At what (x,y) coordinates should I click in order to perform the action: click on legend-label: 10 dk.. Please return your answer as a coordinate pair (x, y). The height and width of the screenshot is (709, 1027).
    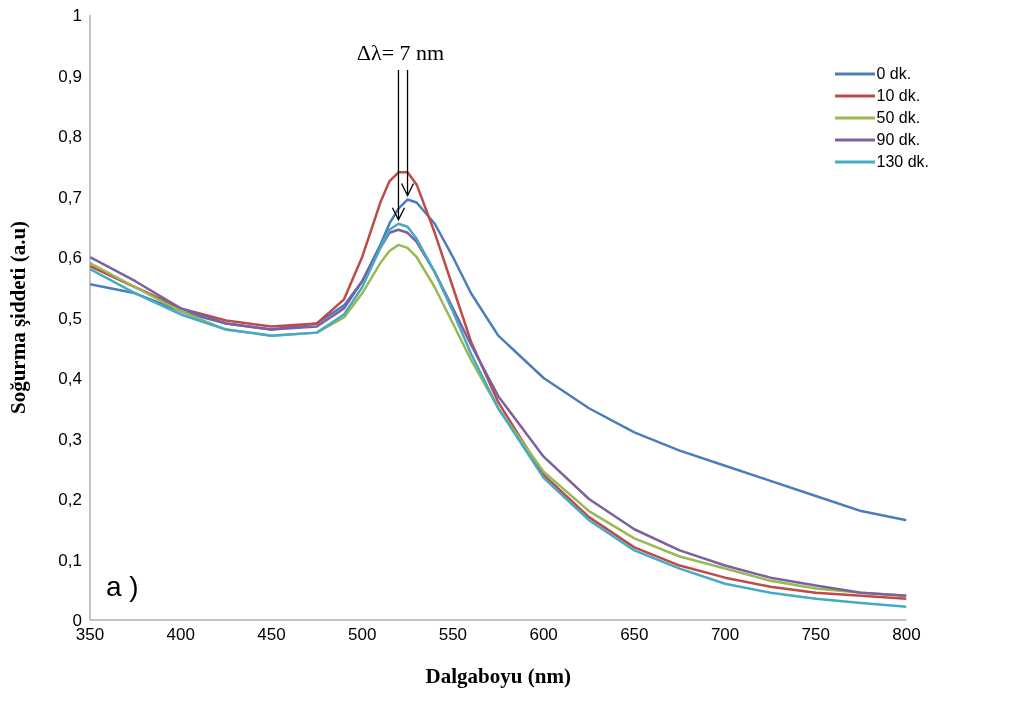
    Looking at the image, I should click on (898, 96).